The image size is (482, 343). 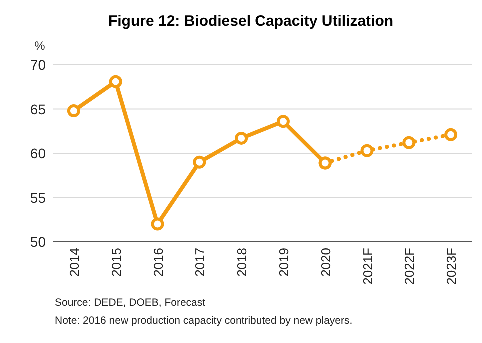 What do you see at coordinates (38, 154) in the screenshot?
I see `y-tick-label: 60` at bounding box center [38, 154].